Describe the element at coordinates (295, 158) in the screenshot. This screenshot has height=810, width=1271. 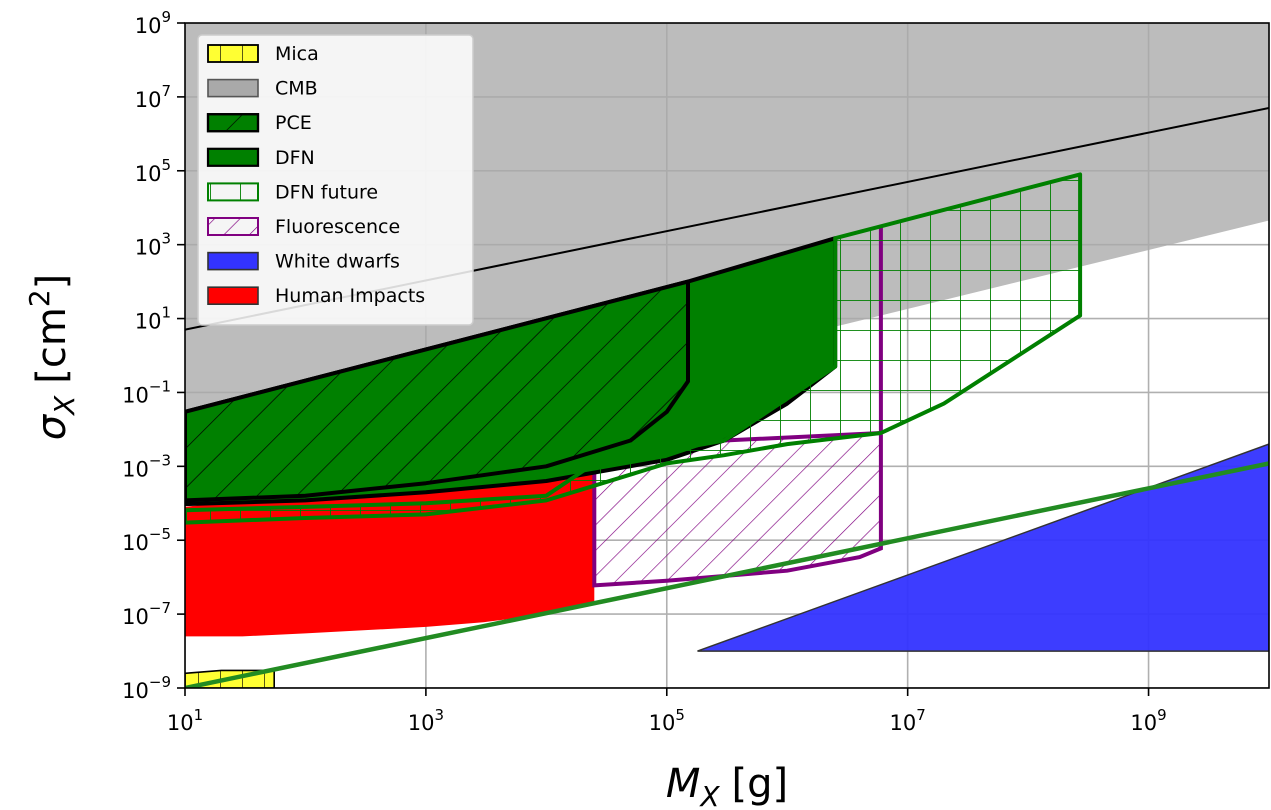
I see `legend-label-dfn: DFN` at that location.